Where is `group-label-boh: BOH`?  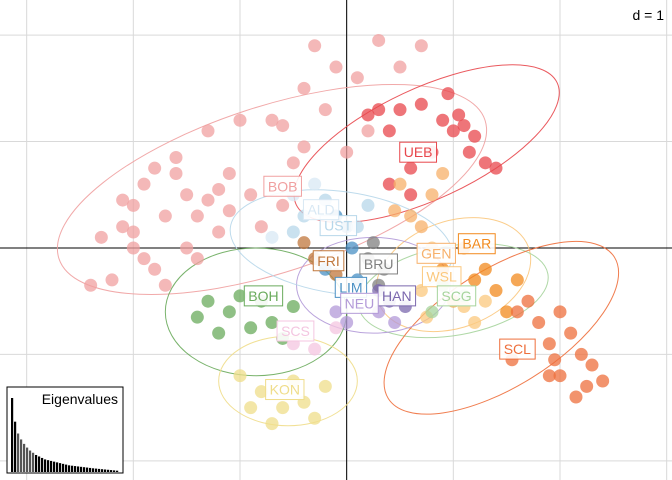
group-label-boh: BOH is located at coordinates (263, 296).